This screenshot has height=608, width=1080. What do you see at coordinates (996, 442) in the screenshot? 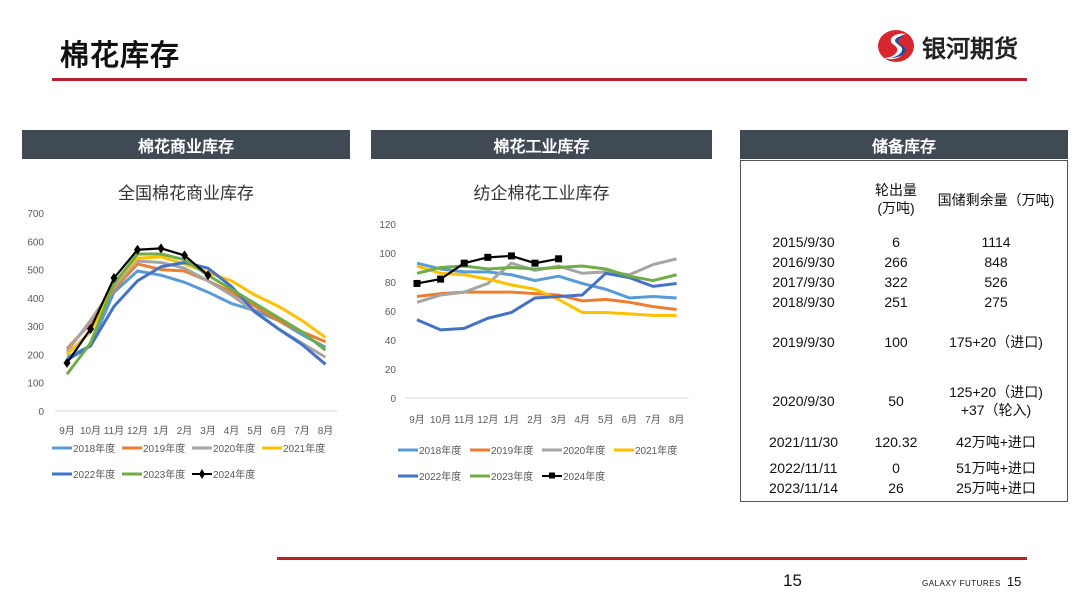
I see `remaining-cell: 42万吨+进口` at bounding box center [996, 442].